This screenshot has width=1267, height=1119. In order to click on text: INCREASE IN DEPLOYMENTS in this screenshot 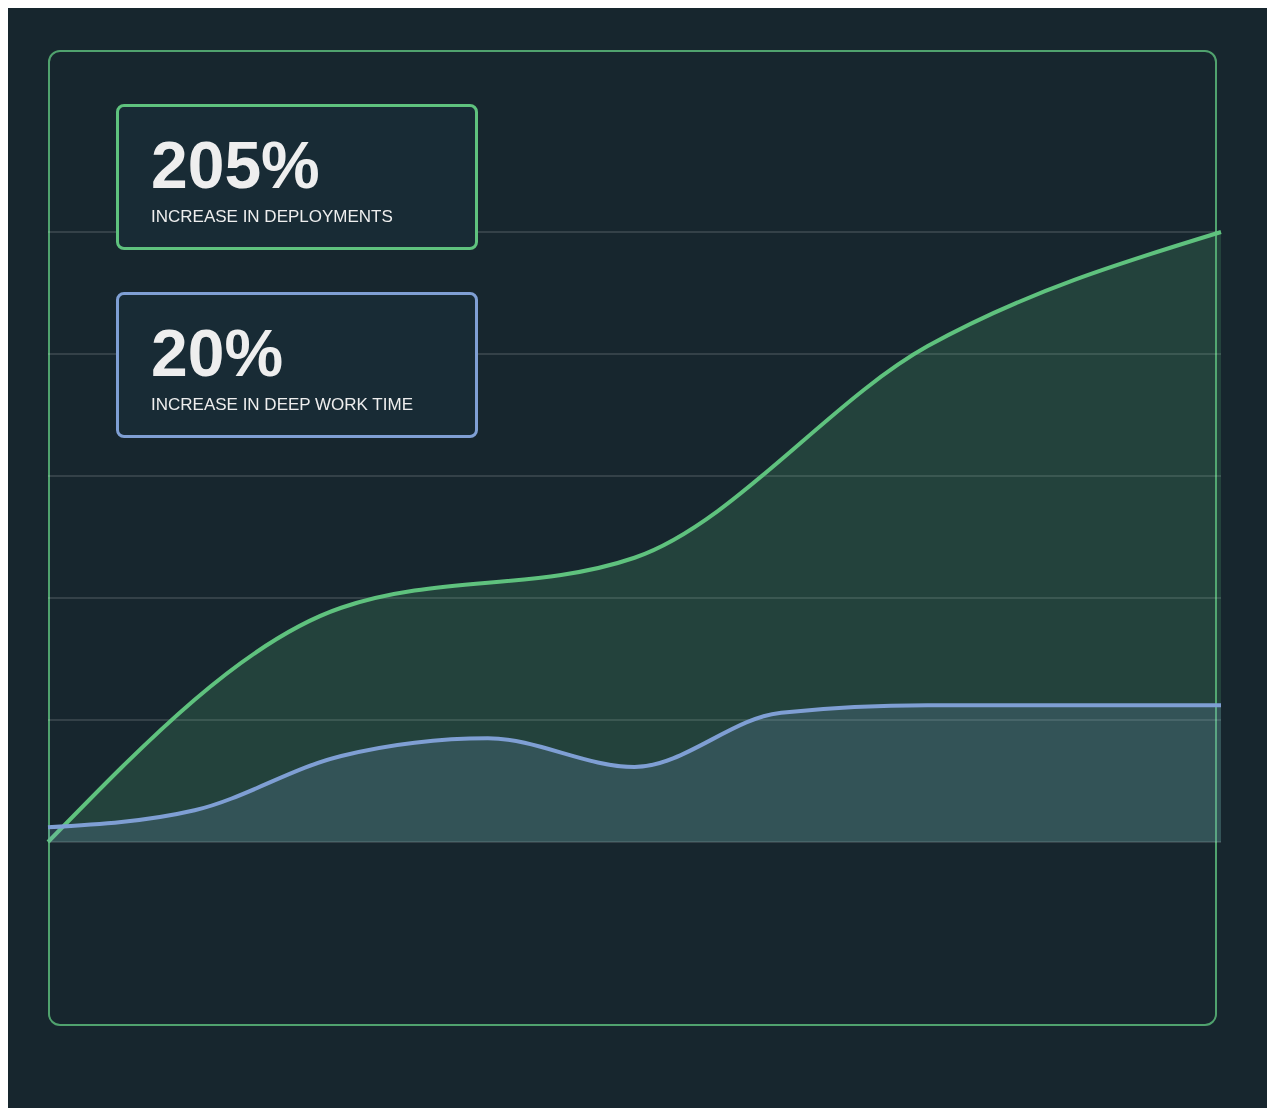, I will do `click(272, 217)`.